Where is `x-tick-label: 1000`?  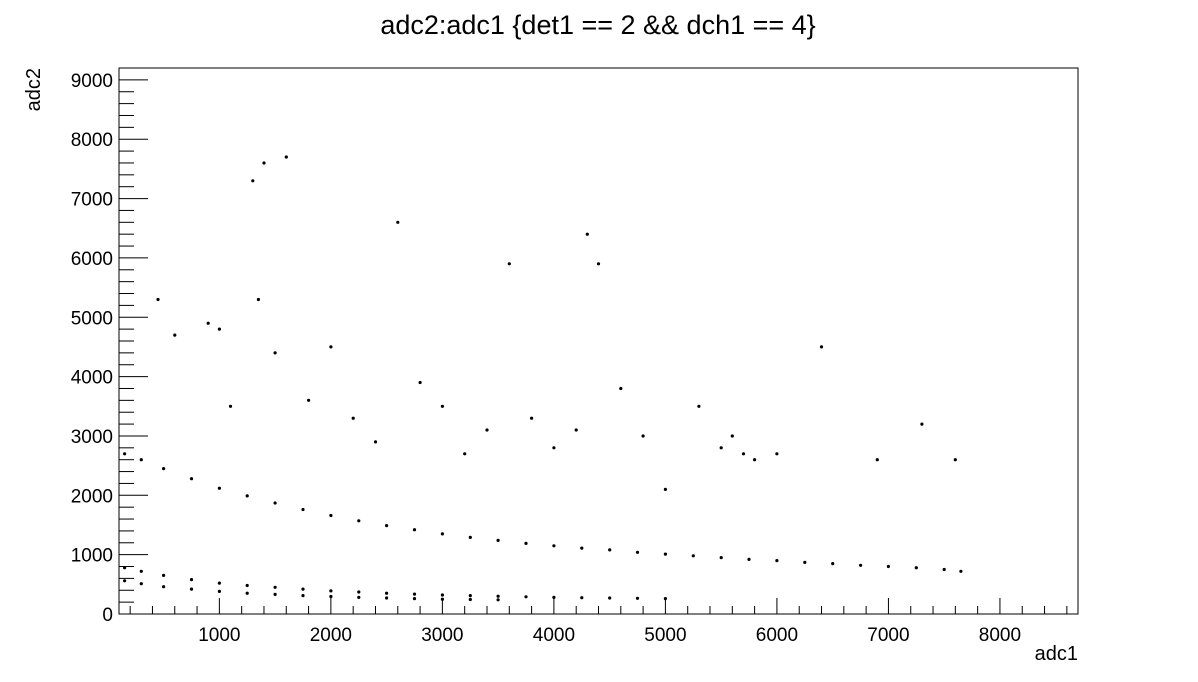
x-tick-label: 1000 is located at coordinates (219, 635).